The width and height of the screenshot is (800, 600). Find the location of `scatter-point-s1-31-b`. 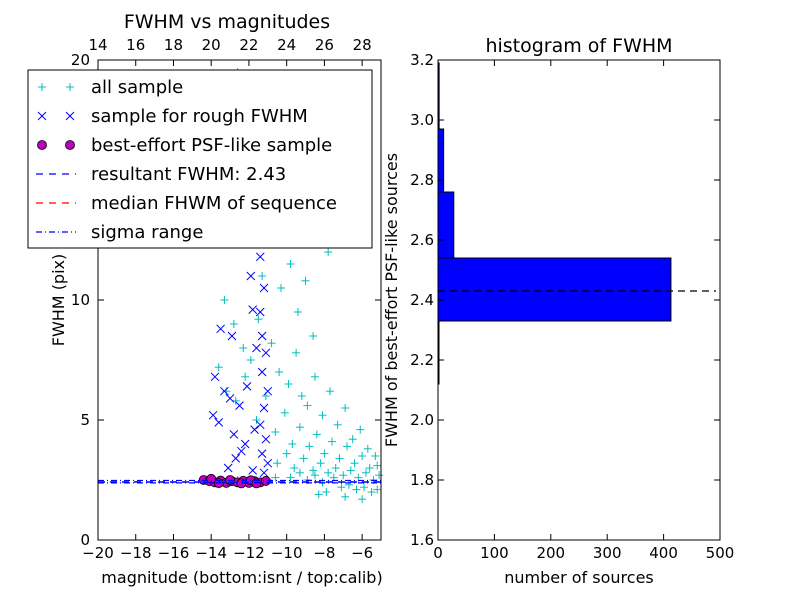

scatter-point-s1-31-b is located at coordinates (247, 386).